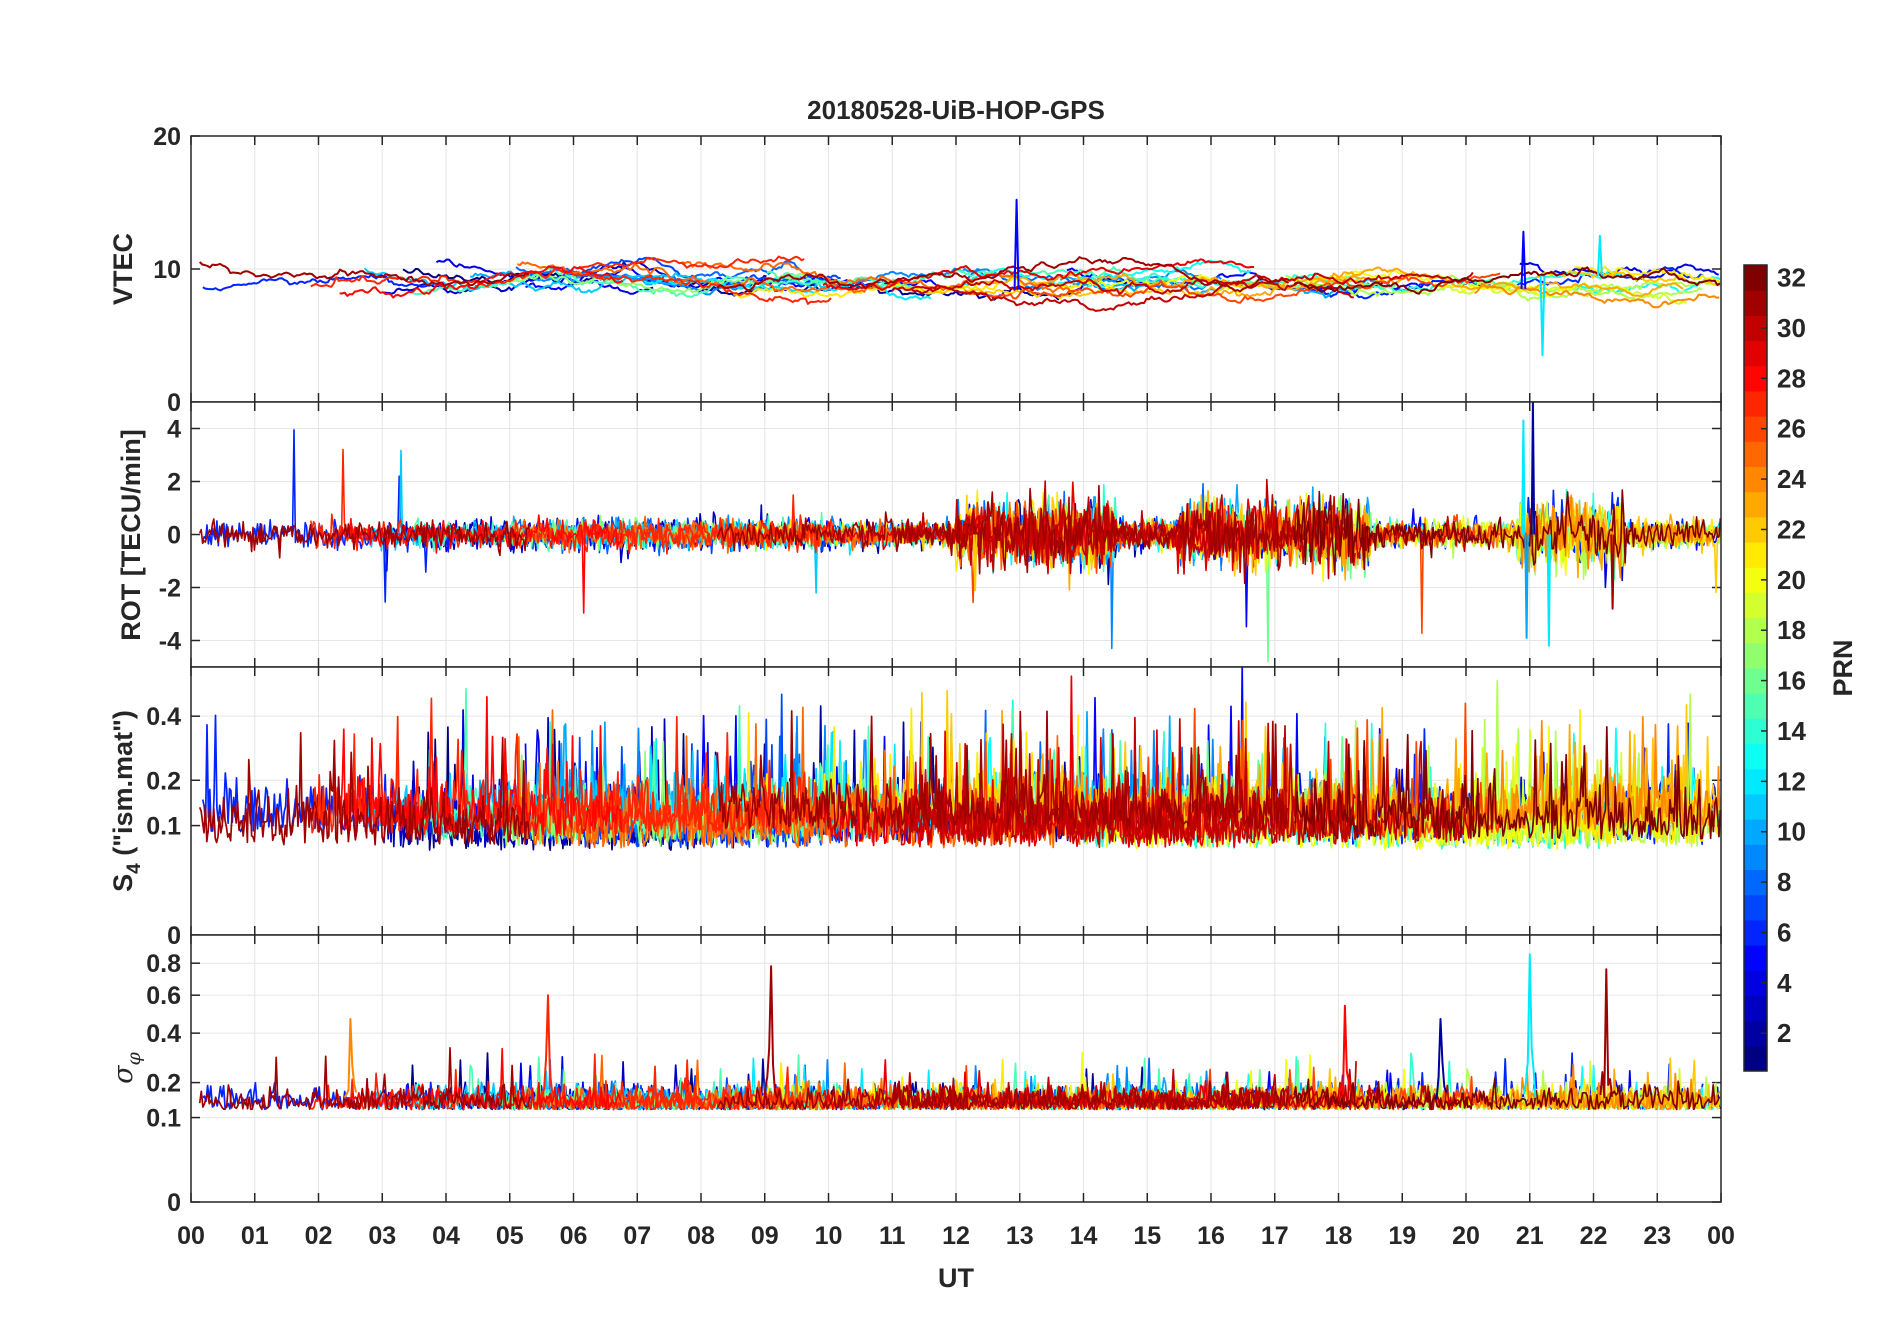  Describe the element at coordinates (892, 1236) in the screenshot. I see `x-tick-label: 11` at that location.